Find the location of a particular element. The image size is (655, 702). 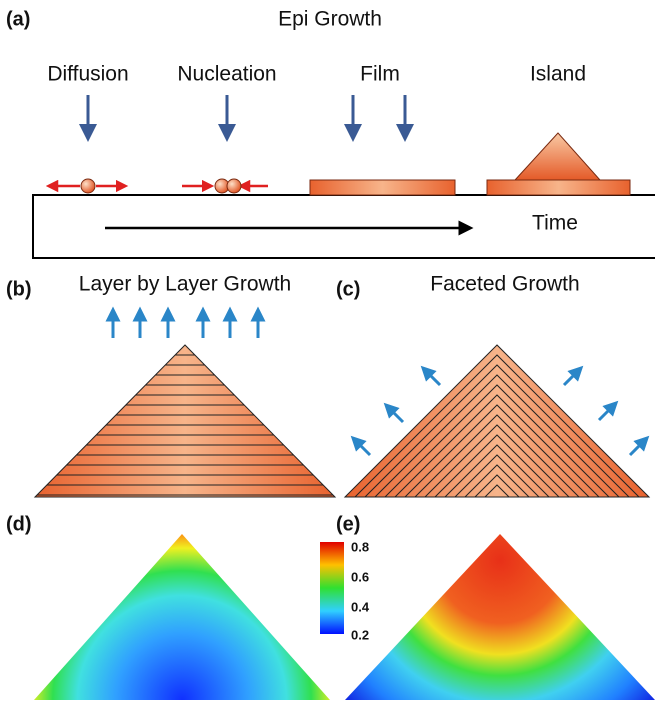

stage-label: Diffusion is located at coordinates (87, 74).